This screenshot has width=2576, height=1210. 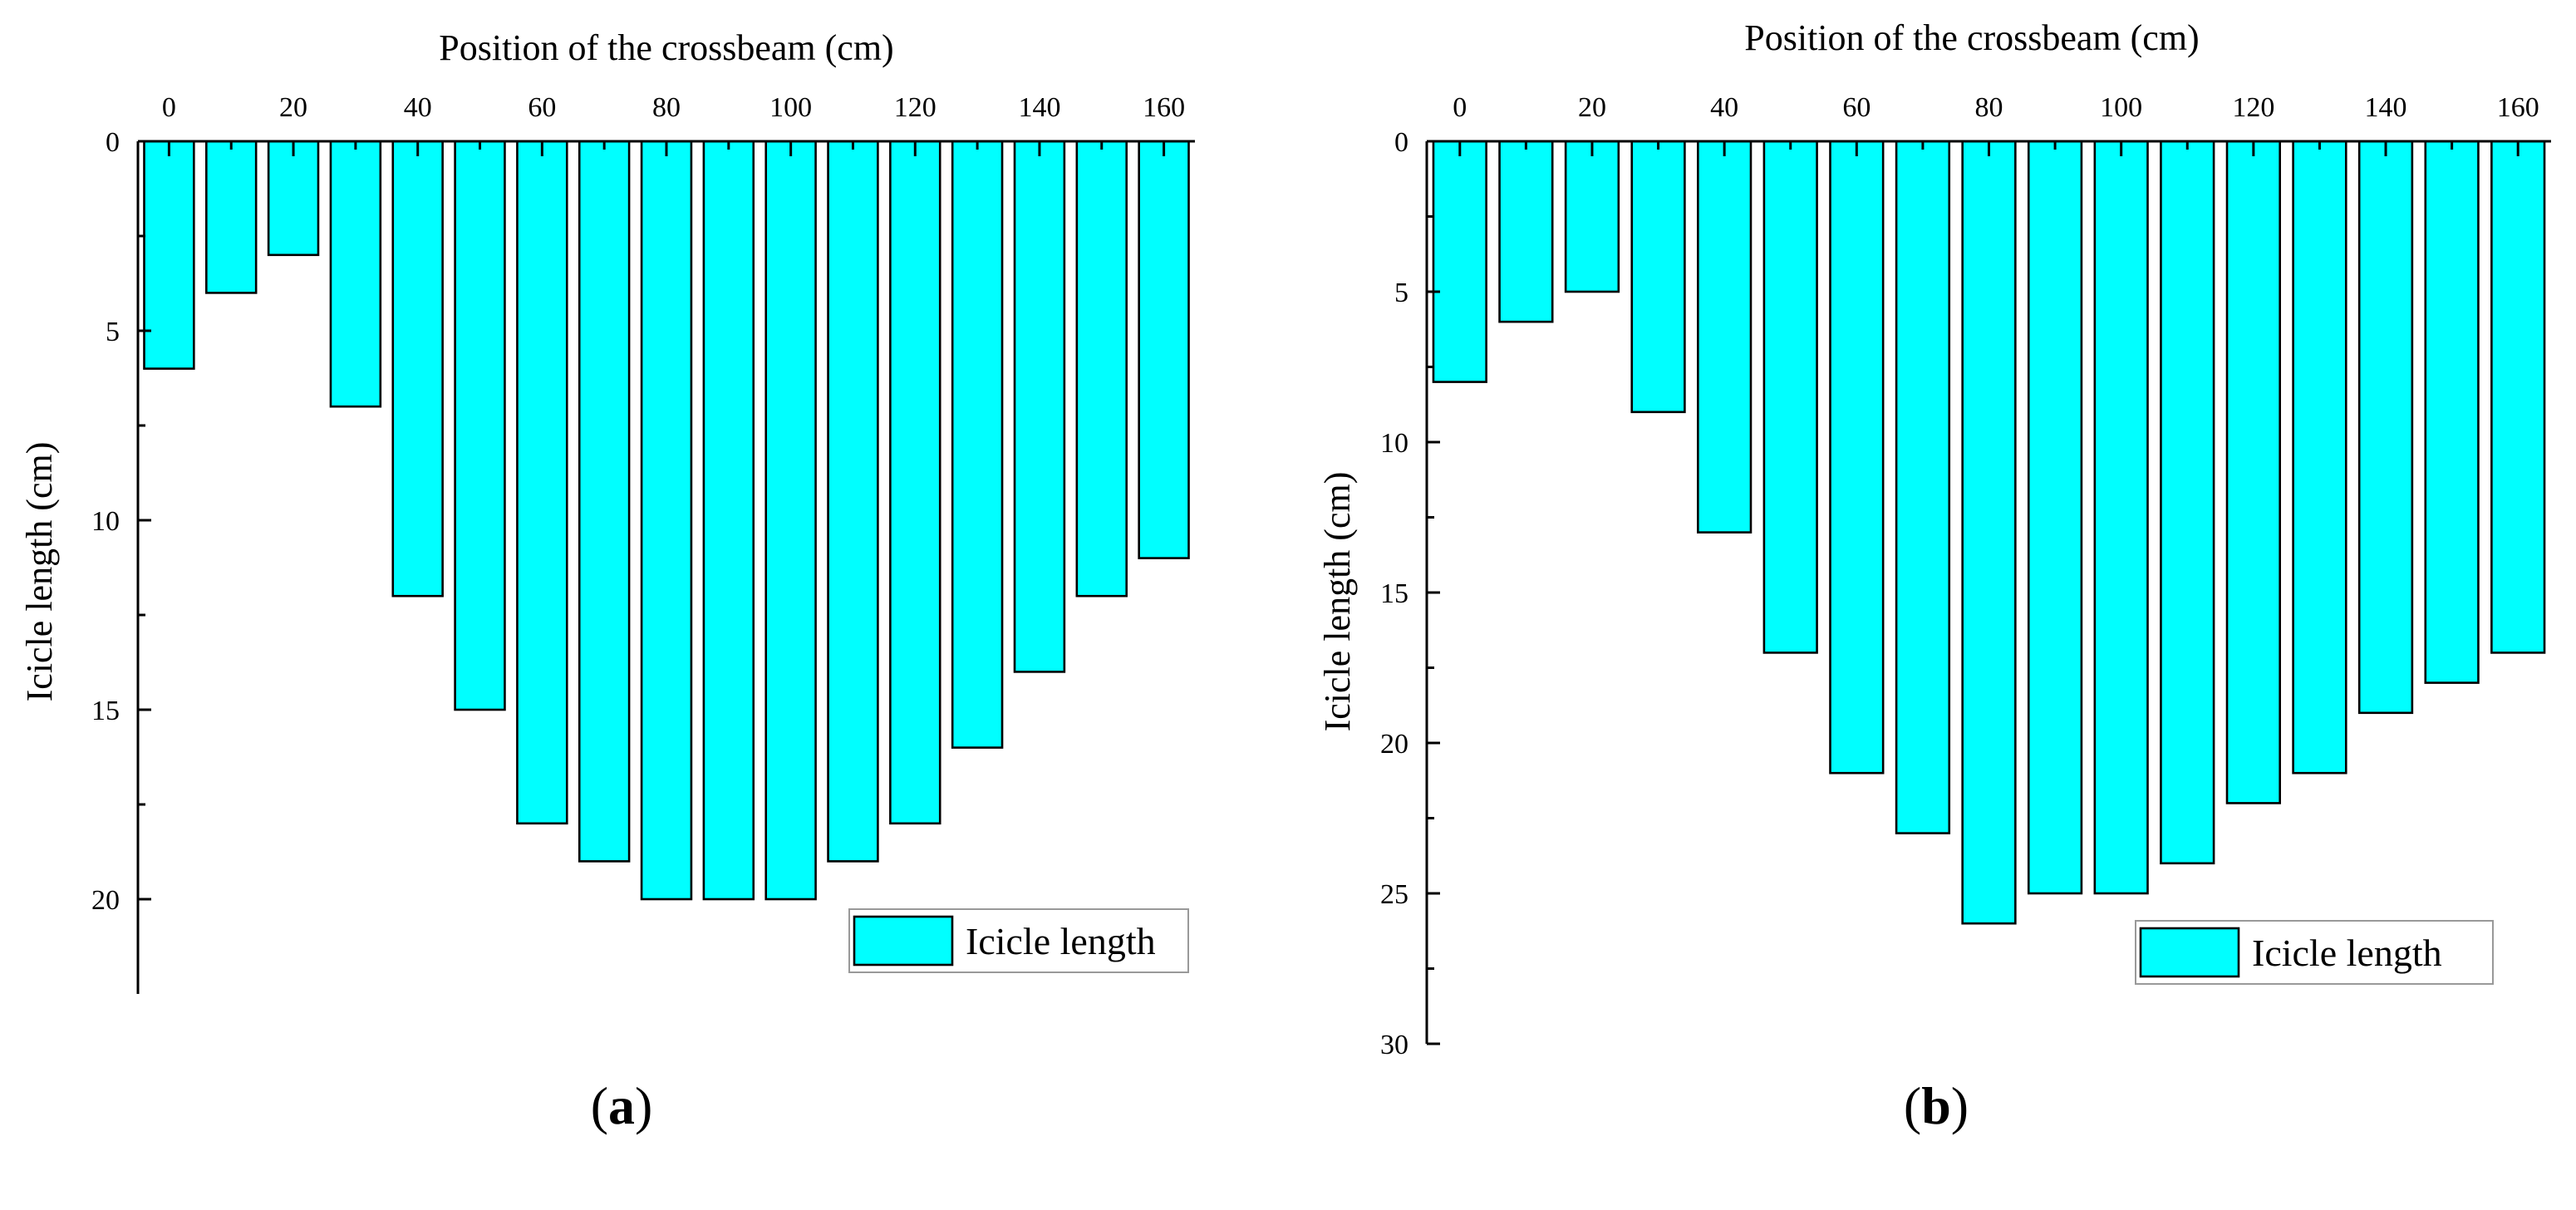 What do you see at coordinates (1394, 895) in the screenshot?
I see `y-tick-label: 25` at bounding box center [1394, 895].